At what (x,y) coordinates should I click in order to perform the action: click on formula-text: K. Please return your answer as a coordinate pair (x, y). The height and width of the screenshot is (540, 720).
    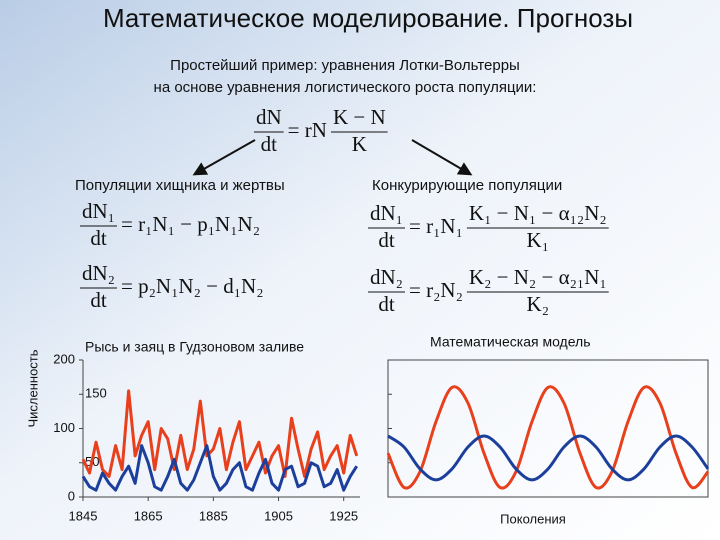
    Looking at the image, I should click on (359, 144).